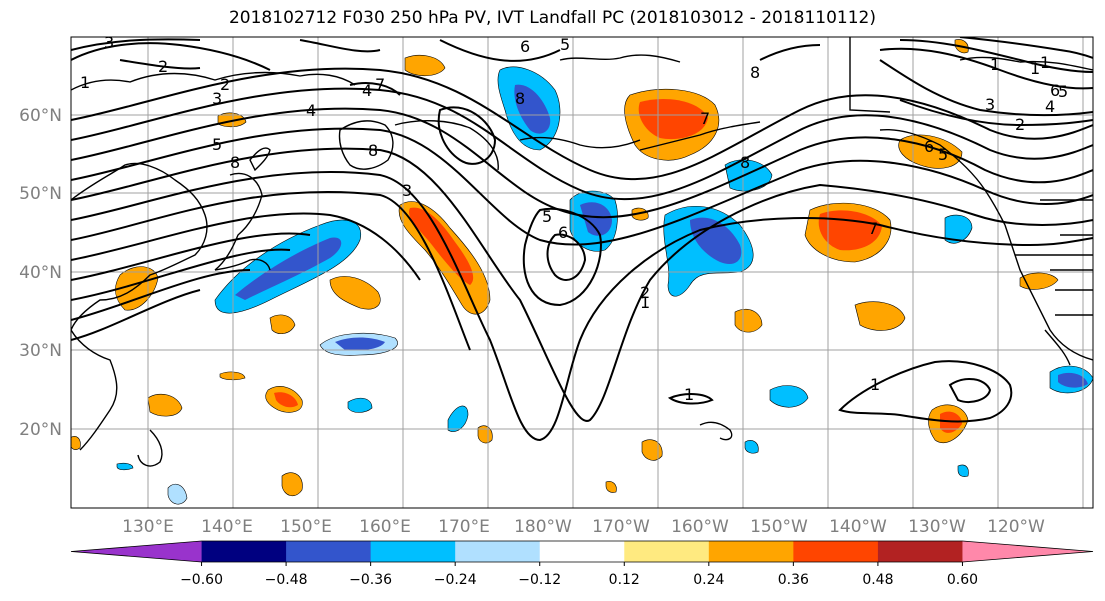  I want to click on lat-label: 50°N, so click(40, 194).